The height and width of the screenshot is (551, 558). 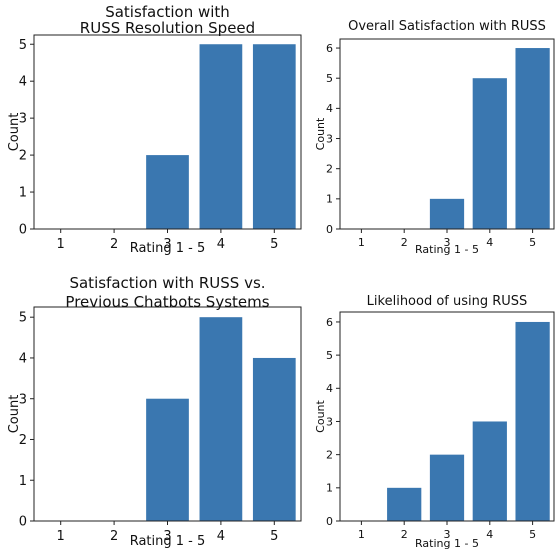 What do you see at coordinates (167, 12) in the screenshot?
I see `chart-title: Satisfaction with` at bounding box center [167, 12].